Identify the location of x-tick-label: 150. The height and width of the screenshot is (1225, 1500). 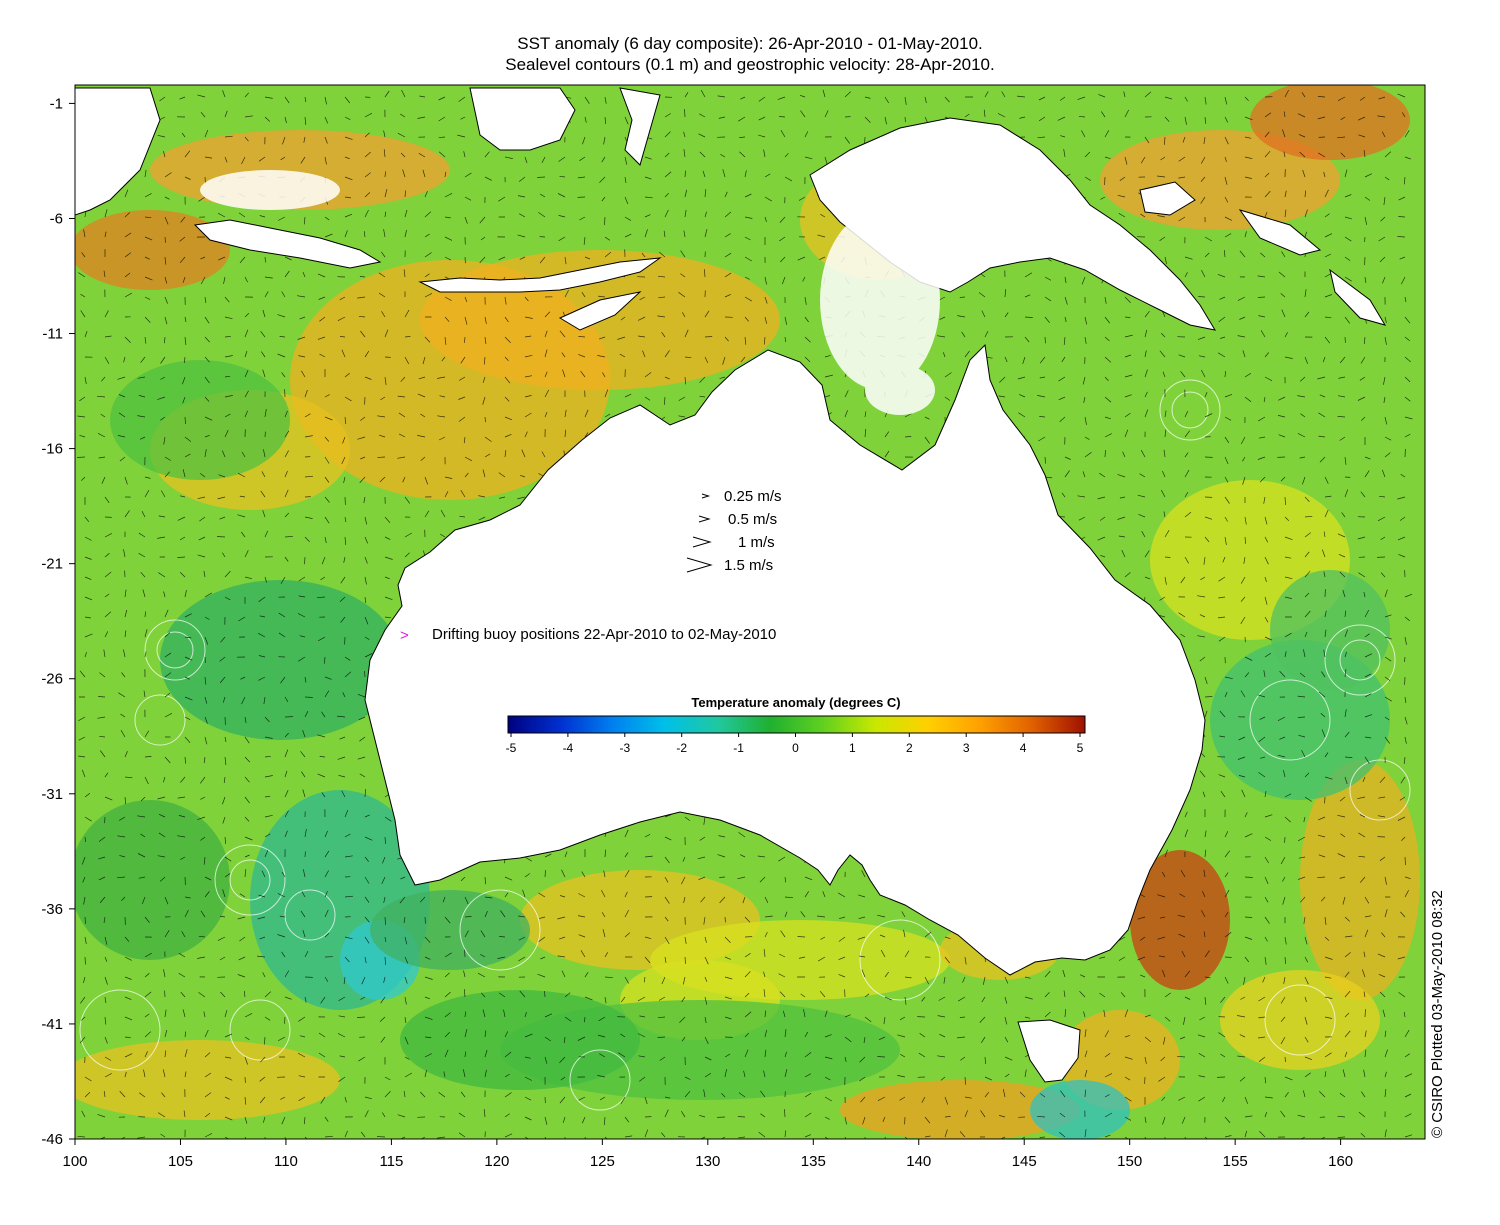
(1129, 1161).